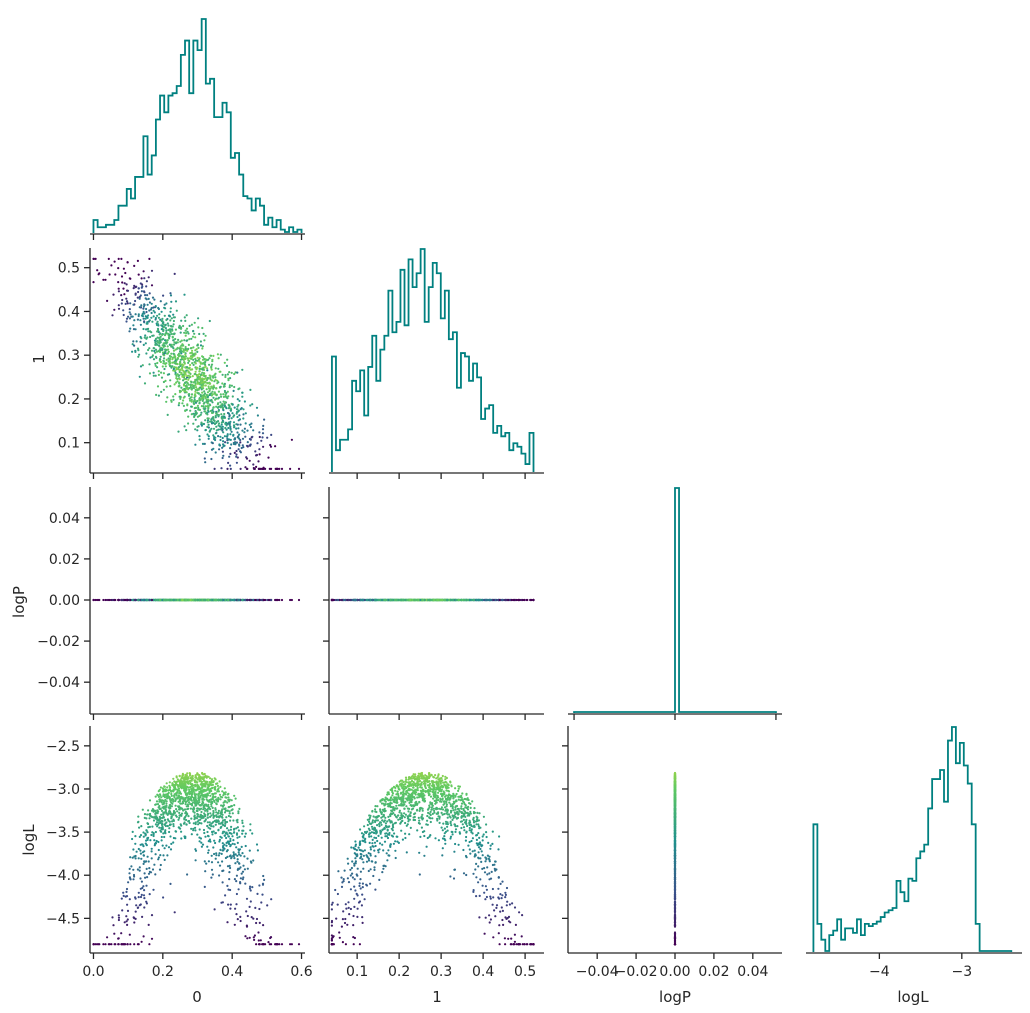 Image resolution: width=1030 pixels, height=1013 pixels. What do you see at coordinates (64, 560) in the screenshot?
I see `y-tick-label: 0.02` at bounding box center [64, 560].